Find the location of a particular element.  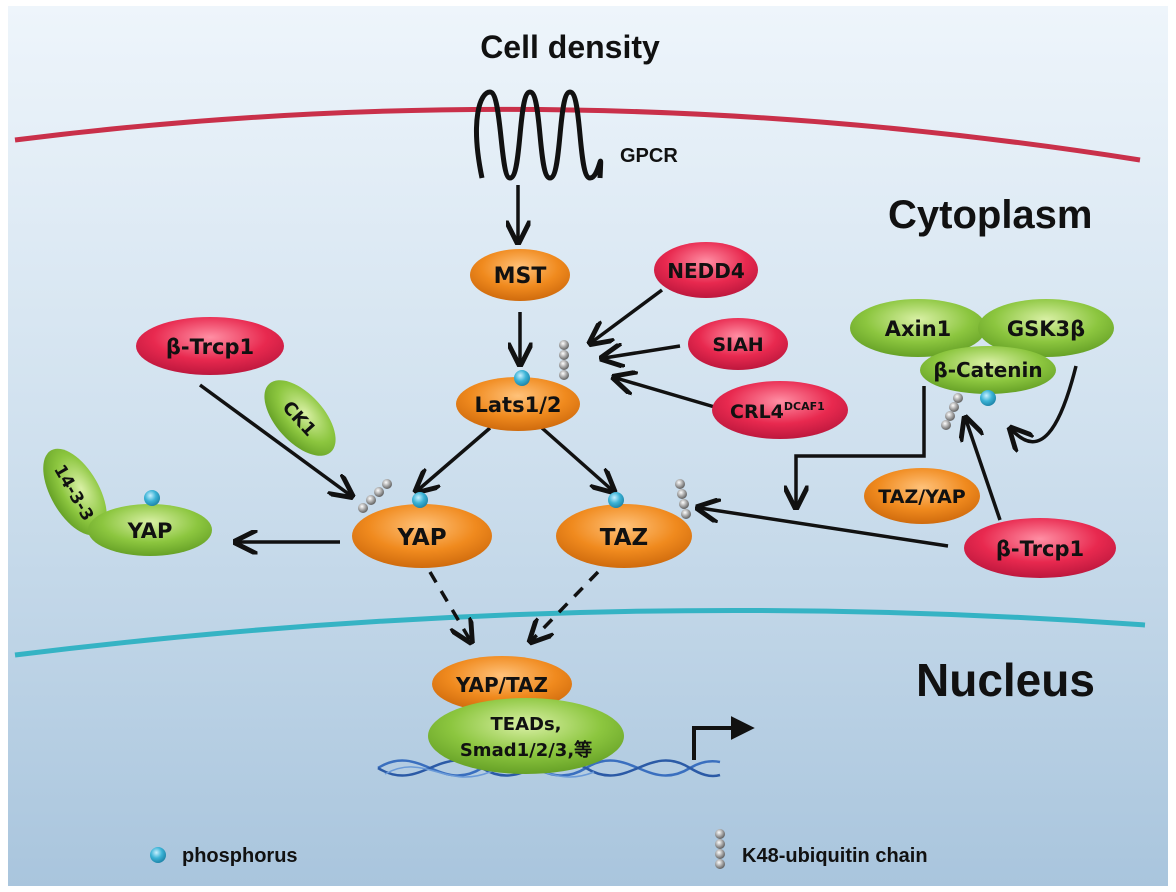

legend-phosphate-icon is located at coordinates (158, 855).